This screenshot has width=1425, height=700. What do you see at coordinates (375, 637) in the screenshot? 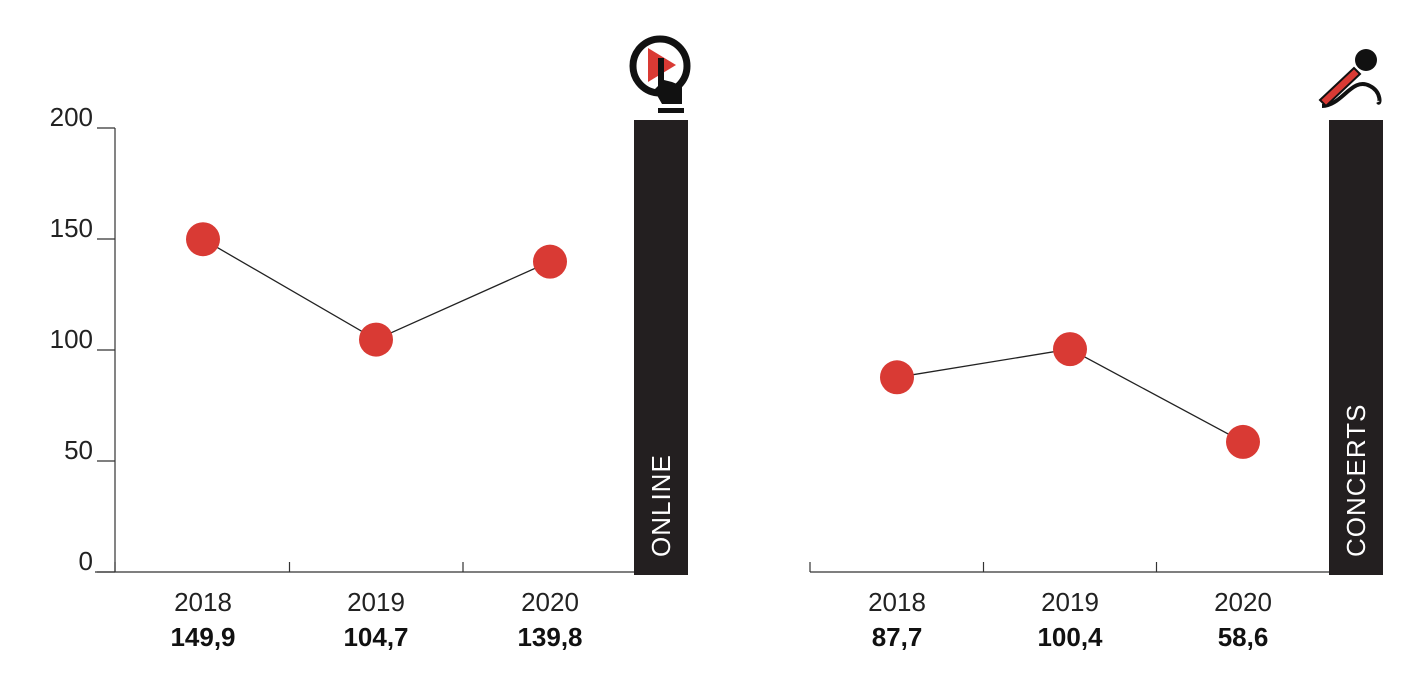
I see `data-value-label: 104,7` at bounding box center [375, 637].